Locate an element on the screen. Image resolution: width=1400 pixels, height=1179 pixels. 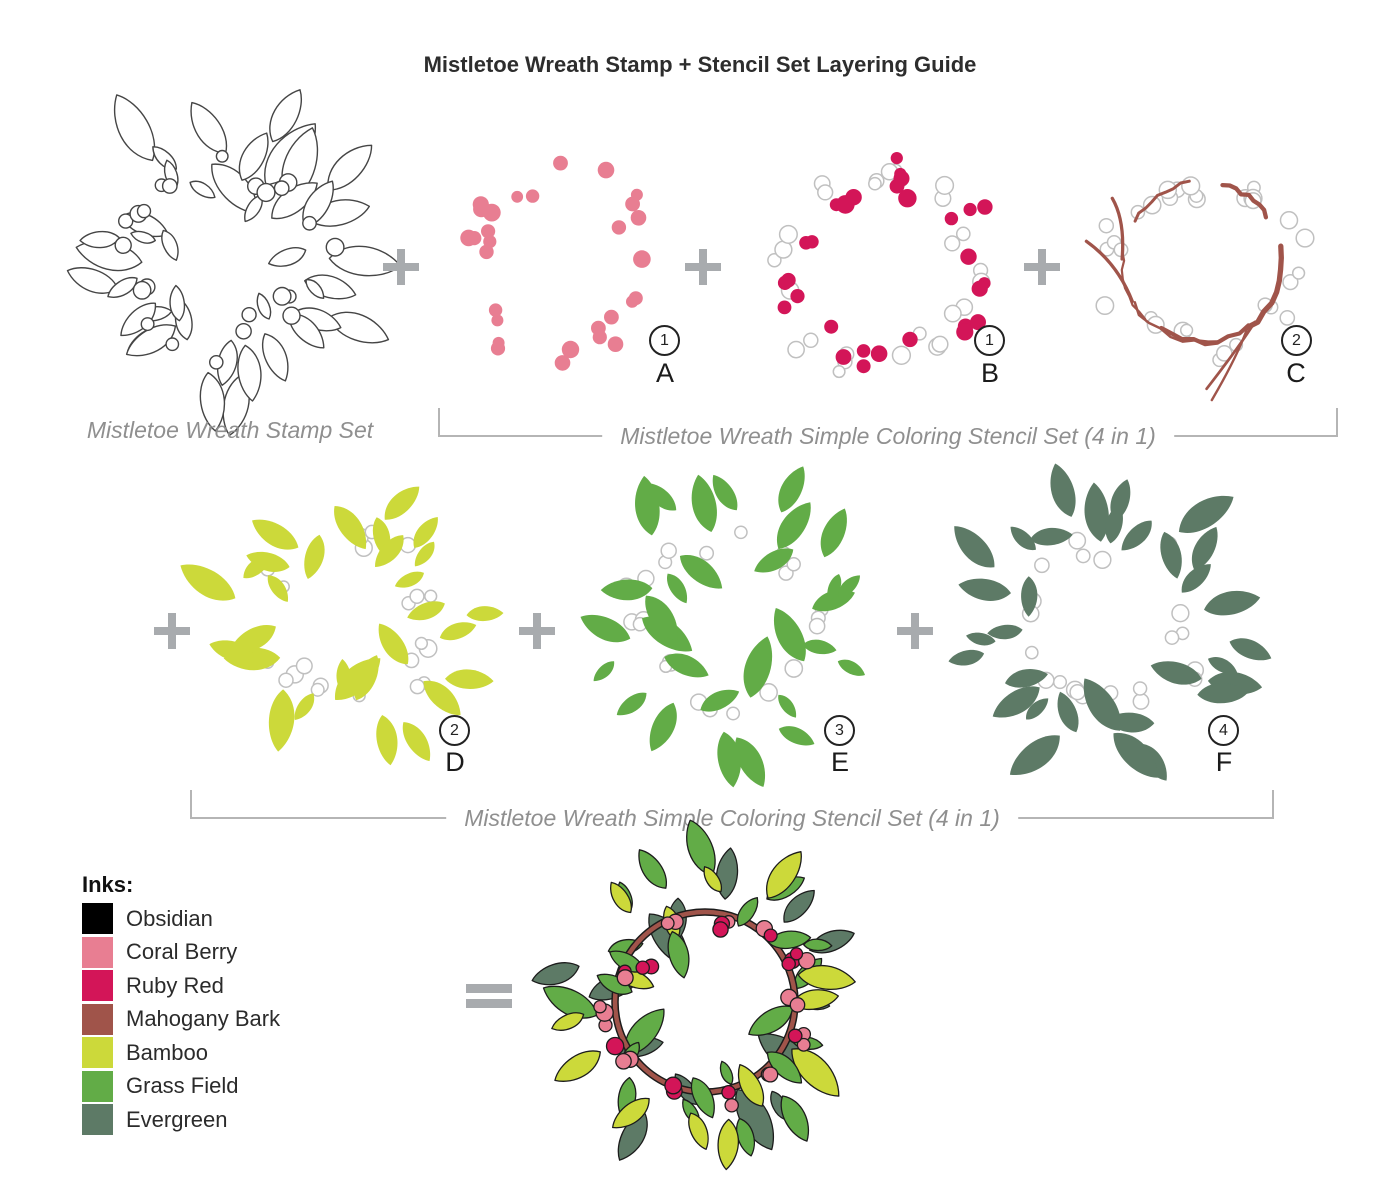
finished-colored-wreath-art is located at coordinates (693, 995).